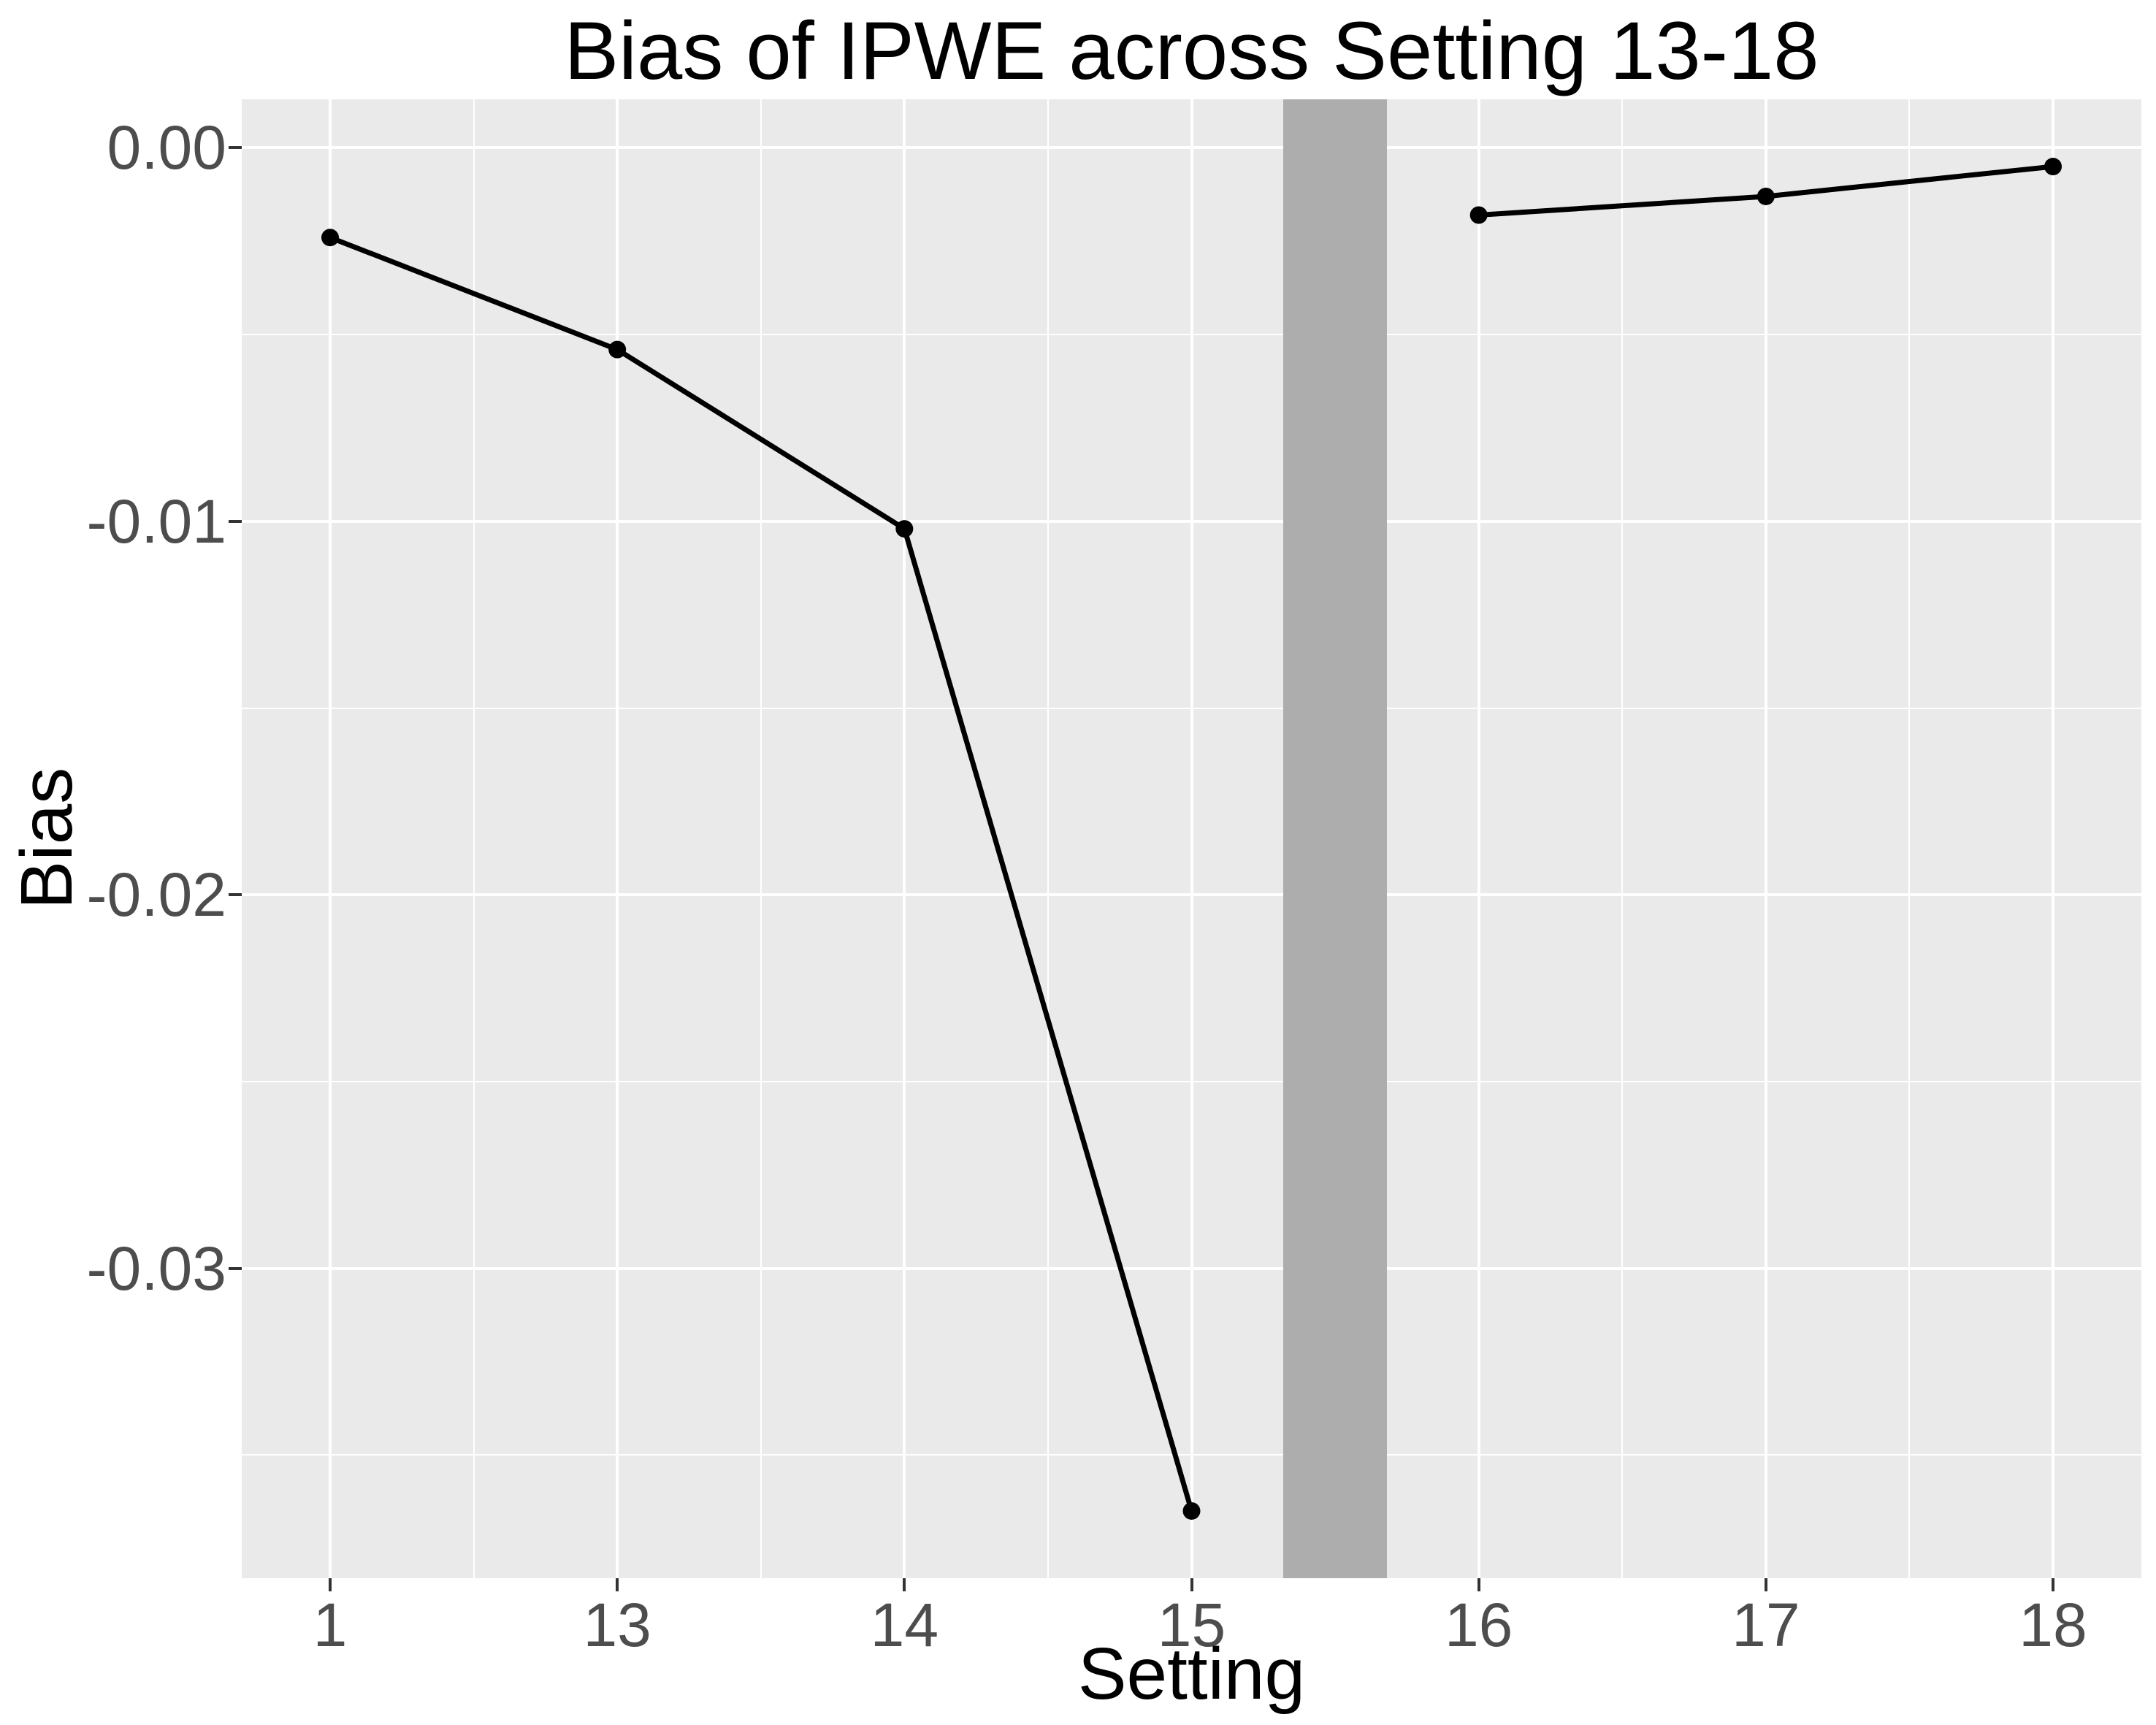  I want to click on x-tick-label: 15, so click(1192, 1625).